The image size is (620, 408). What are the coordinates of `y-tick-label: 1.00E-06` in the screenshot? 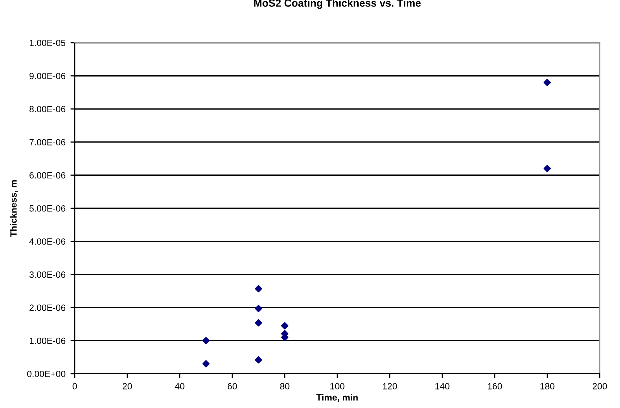 It's located at (48, 341).